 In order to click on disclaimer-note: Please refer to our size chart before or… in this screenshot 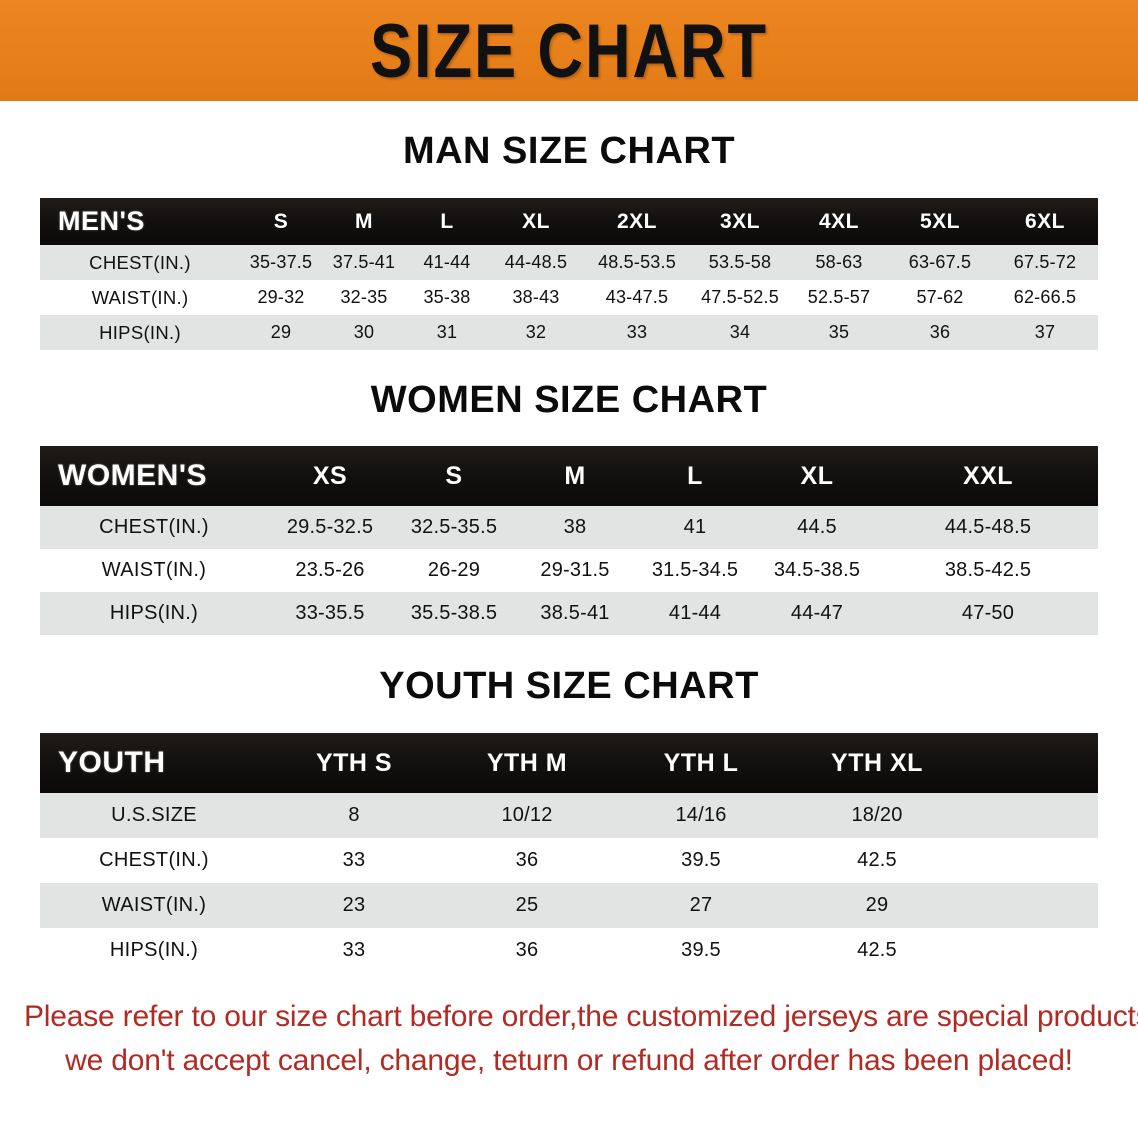, I will do `click(581, 1038)`.